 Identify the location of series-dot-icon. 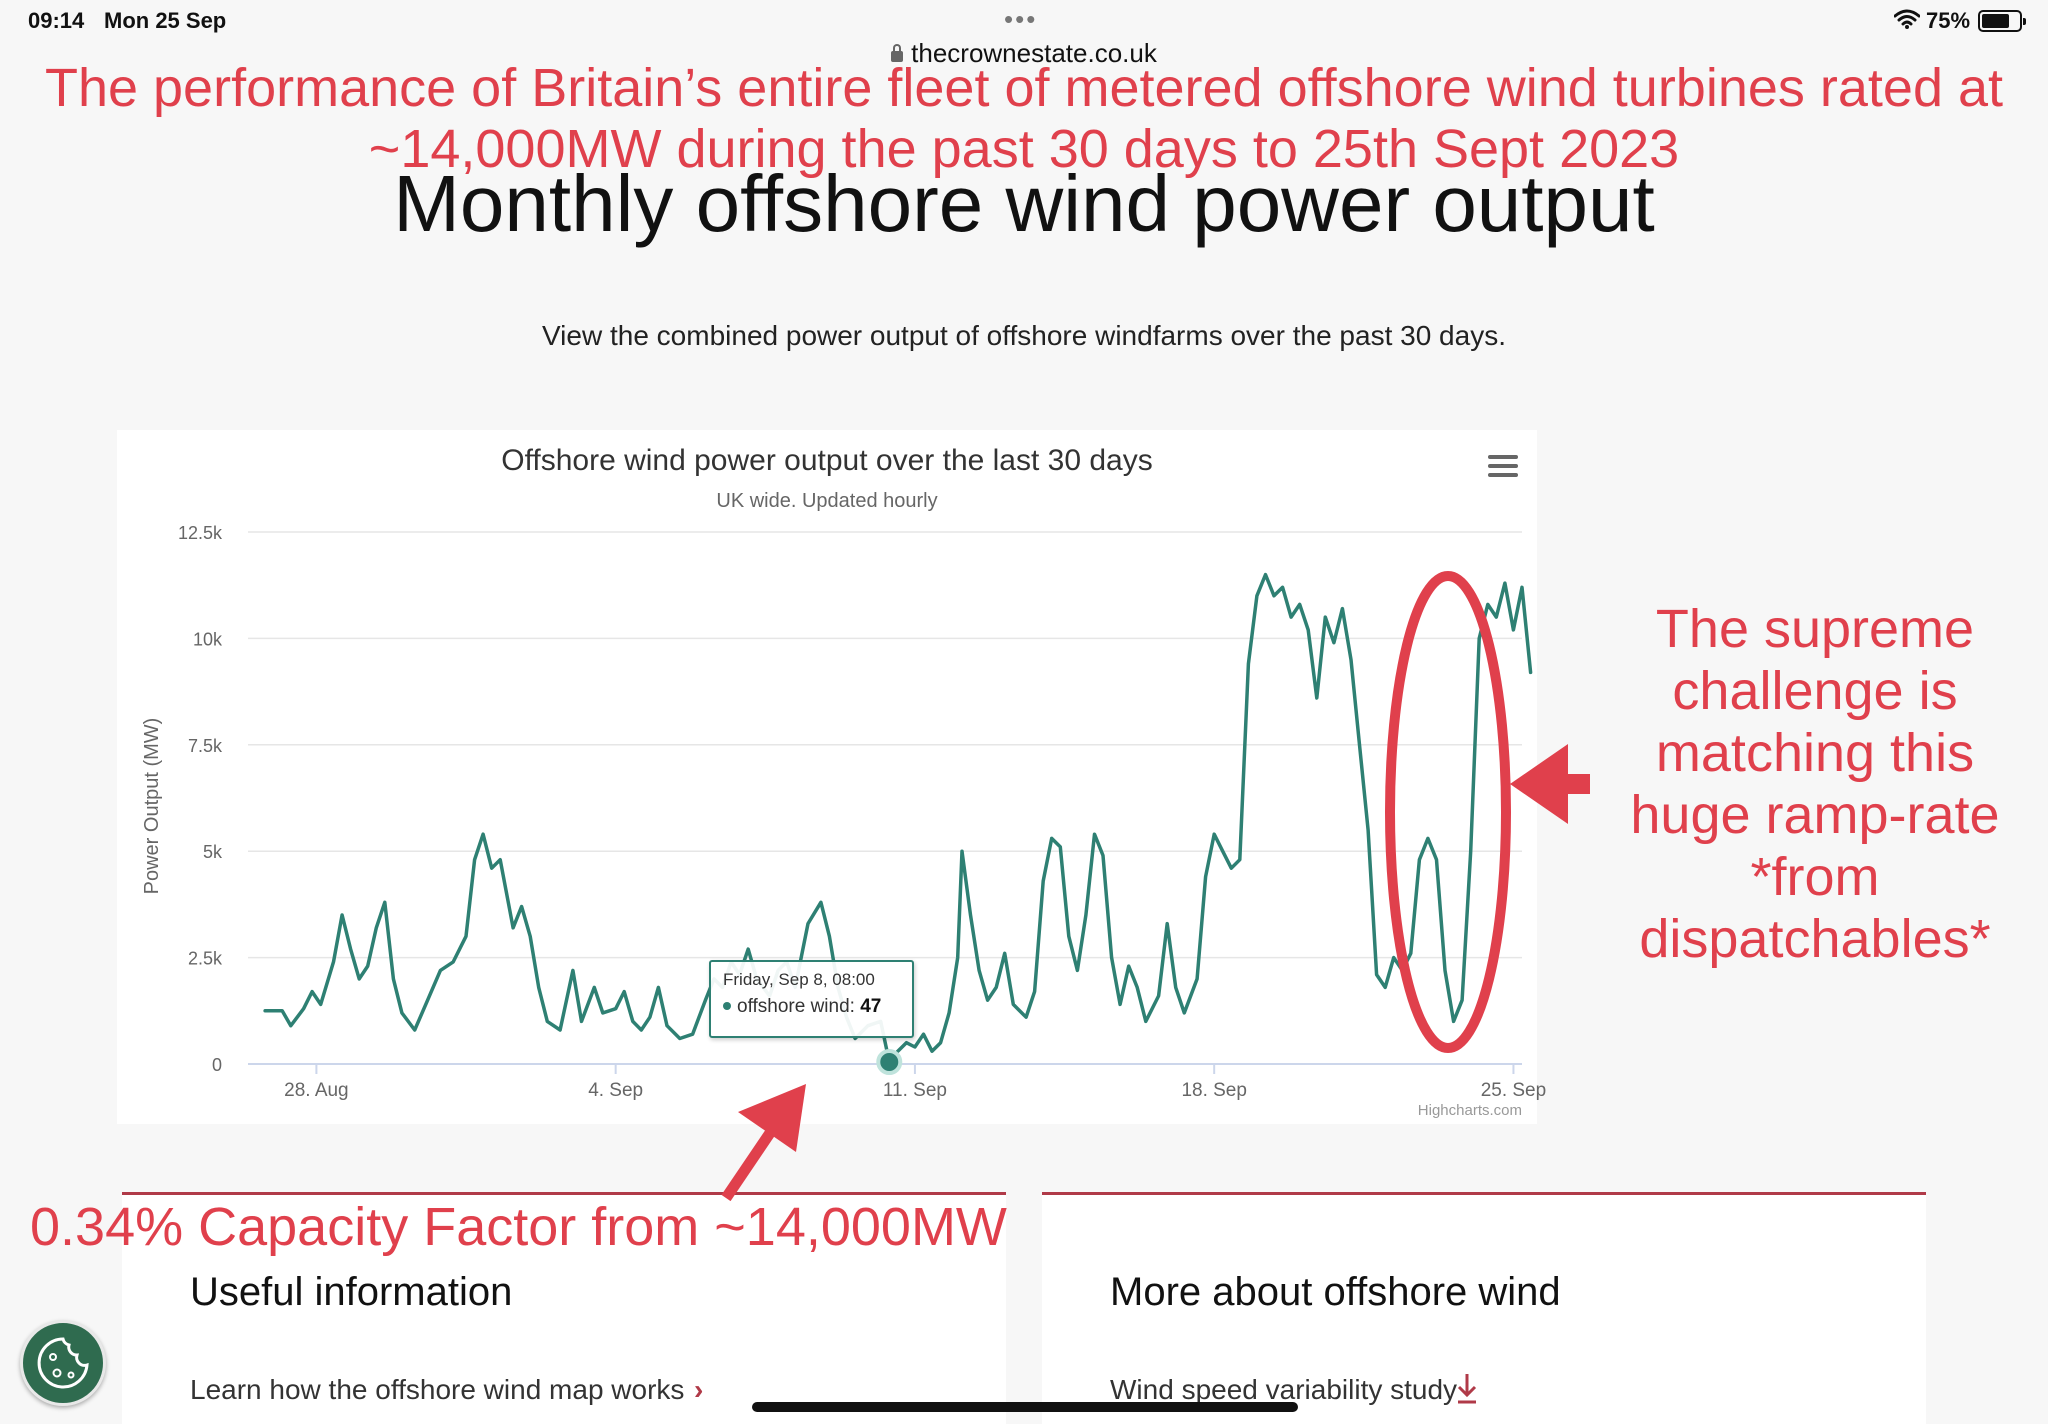
(727, 1006).